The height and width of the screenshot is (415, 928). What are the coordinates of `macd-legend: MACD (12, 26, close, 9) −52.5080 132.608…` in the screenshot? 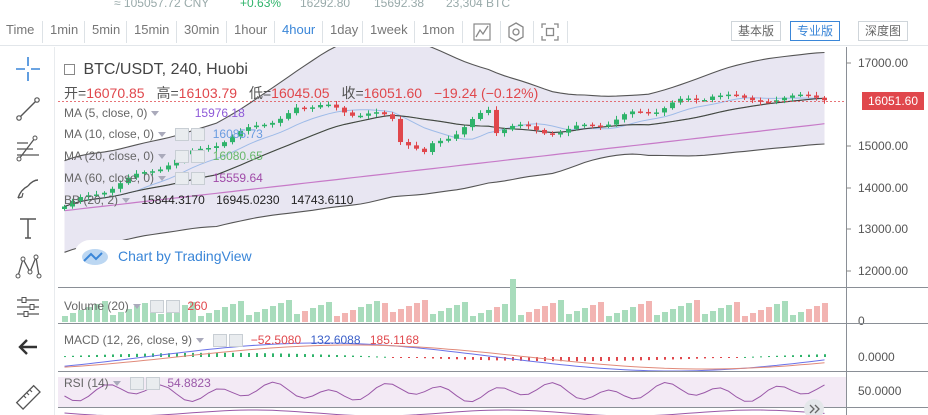 It's located at (242, 340).